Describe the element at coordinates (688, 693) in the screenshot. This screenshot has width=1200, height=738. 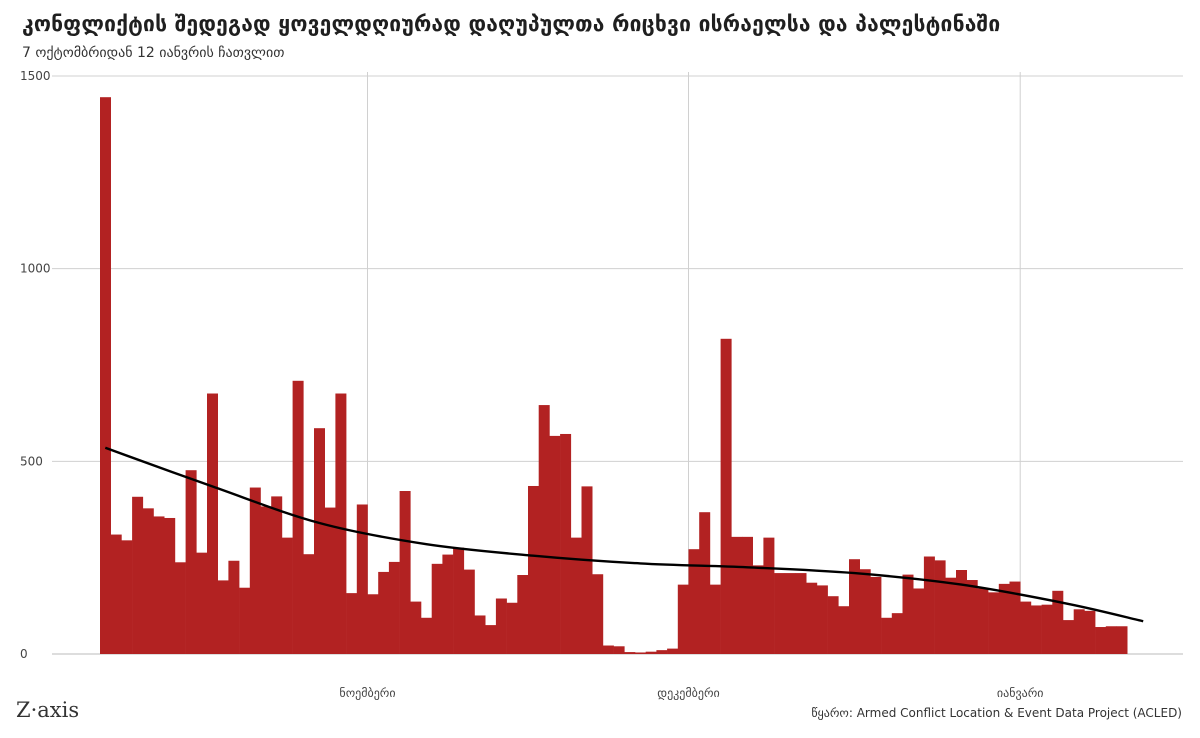
I see `x-tick-label: დეკემბერი` at that location.